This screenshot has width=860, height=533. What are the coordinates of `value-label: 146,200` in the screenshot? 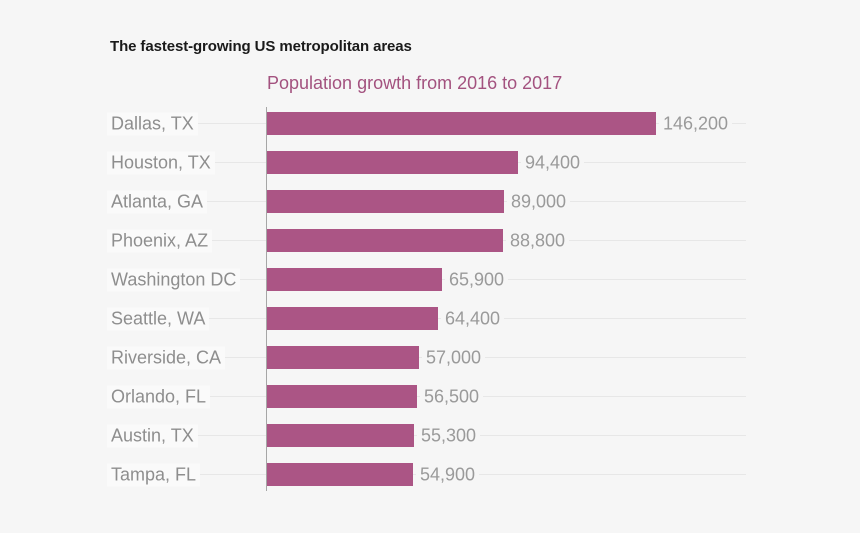 It's located at (696, 123).